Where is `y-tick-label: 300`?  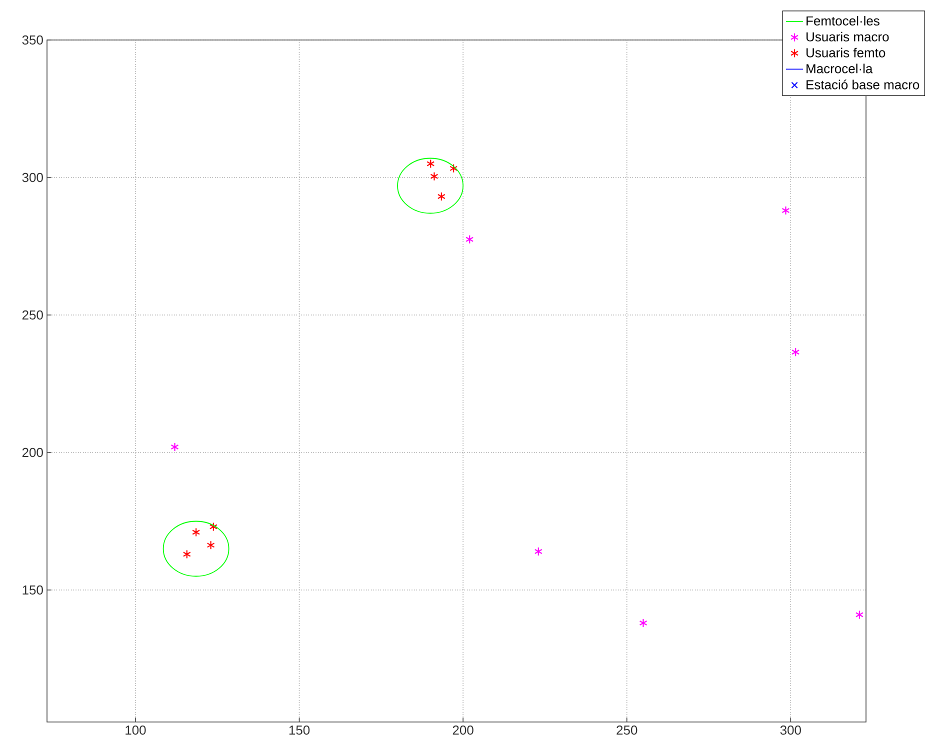 y-tick-label: 300 is located at coordinates (32, 177).